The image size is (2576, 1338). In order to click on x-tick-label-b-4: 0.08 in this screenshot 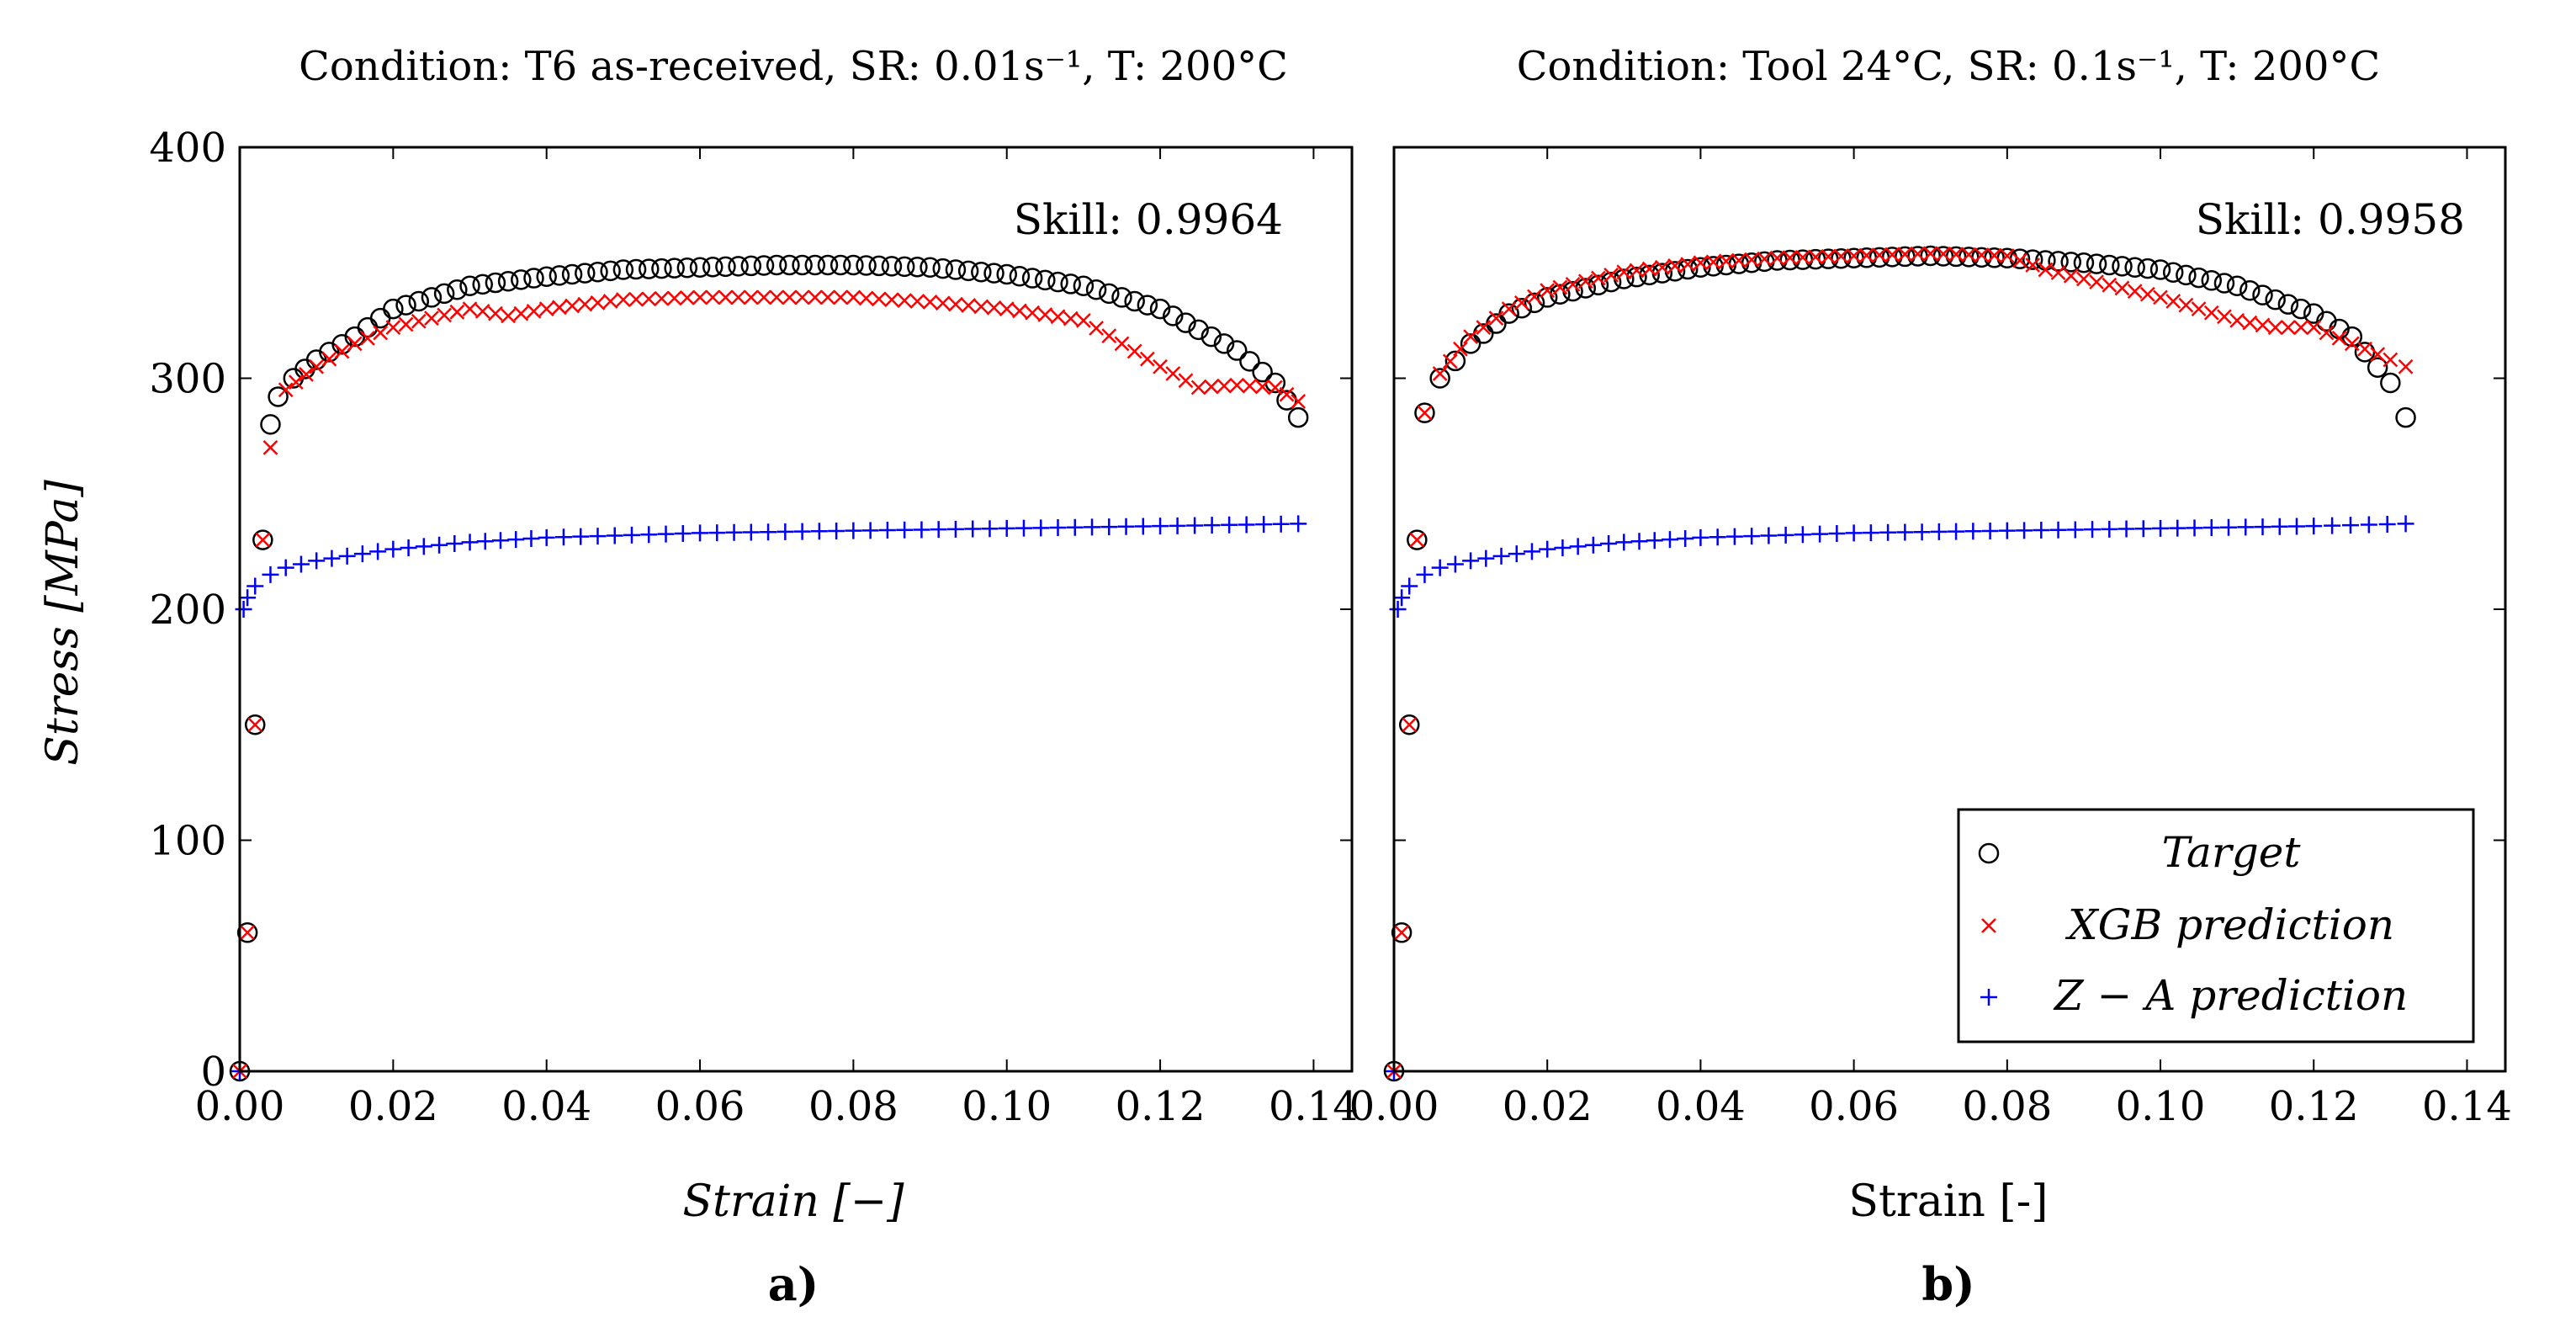, I will do `click(2007, 1106)`.